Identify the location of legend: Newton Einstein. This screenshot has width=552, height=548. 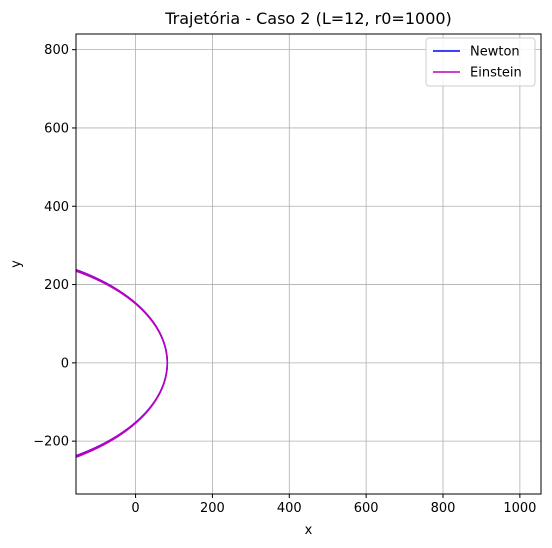
(480, 62).